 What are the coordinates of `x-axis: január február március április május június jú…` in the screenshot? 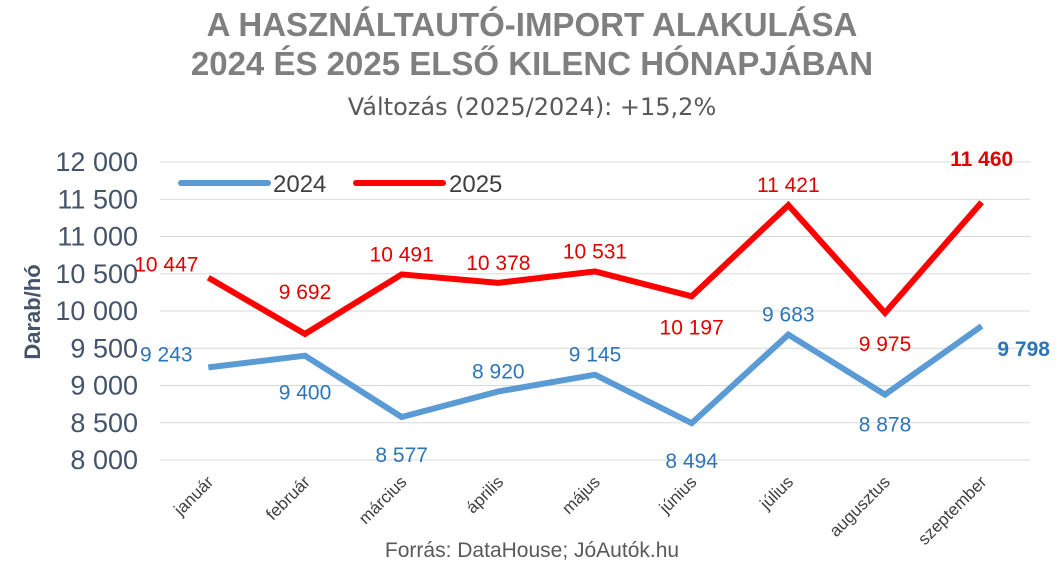 It's located at (580, 510).